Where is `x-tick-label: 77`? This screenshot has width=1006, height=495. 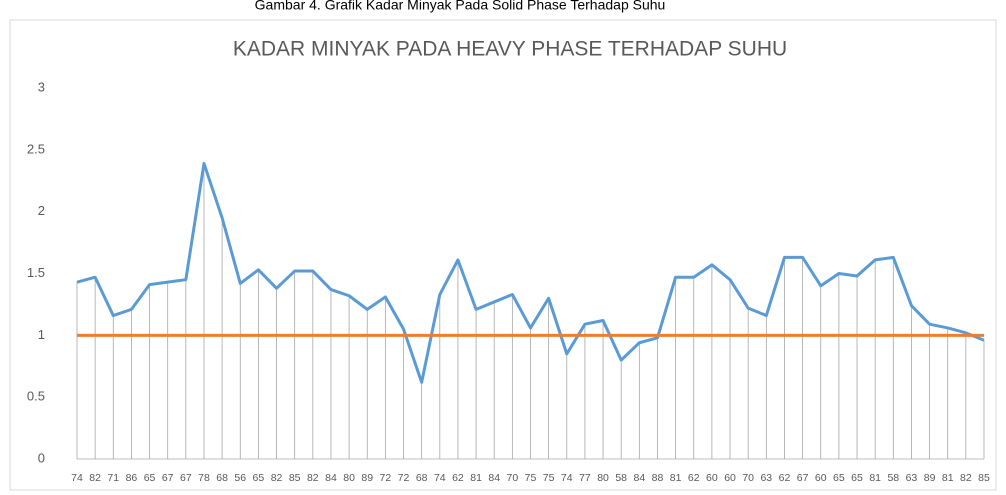 x-tick-label: 77 is located at coordinates (585, 478).